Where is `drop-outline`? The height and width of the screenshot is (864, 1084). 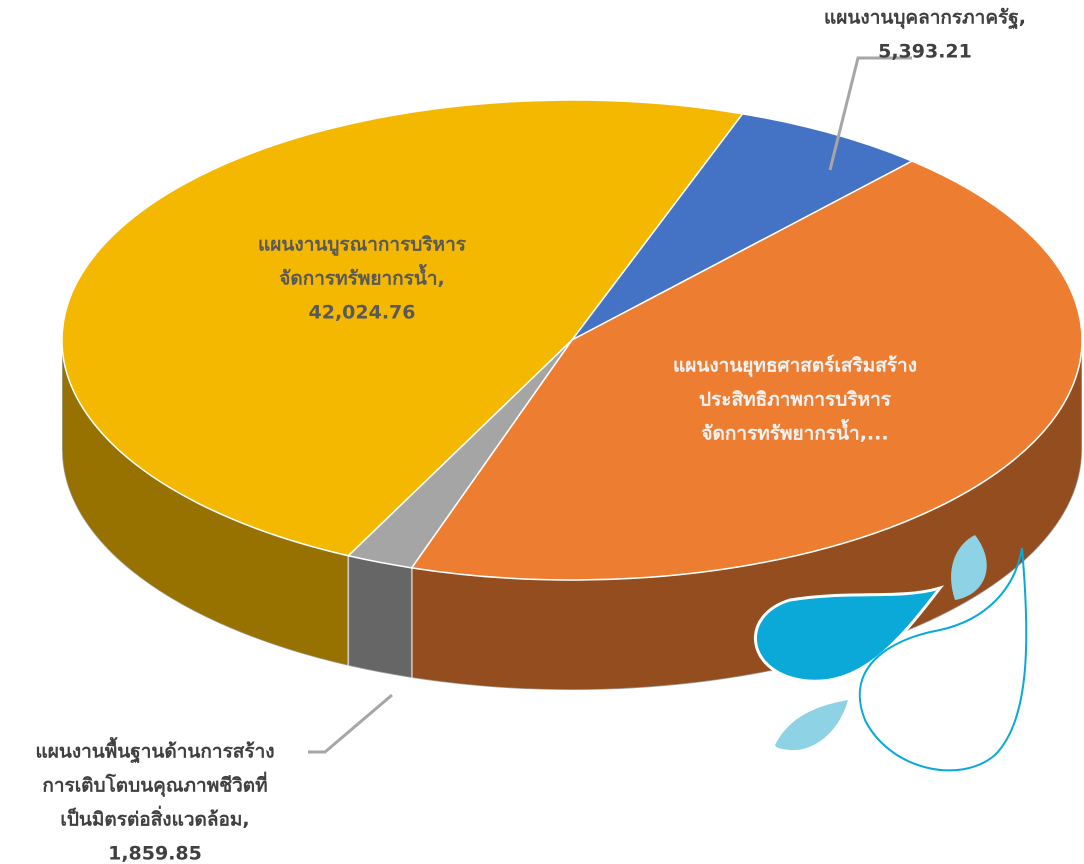 drop-outline is located at coordinates (943, 659).